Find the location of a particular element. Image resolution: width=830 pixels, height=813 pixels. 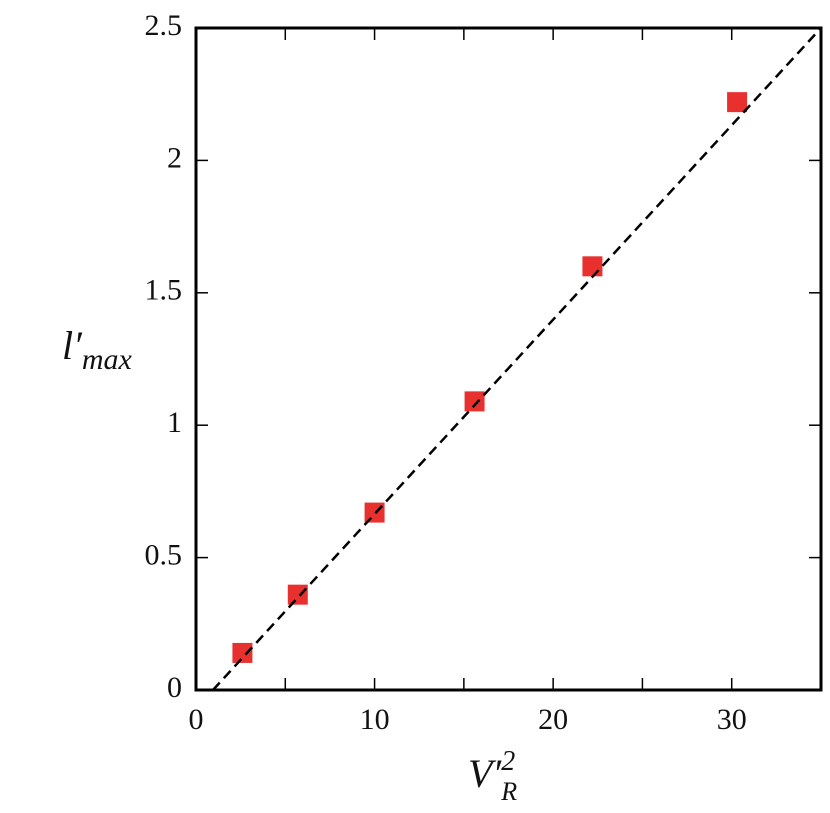

x-label-sup: 2 is located at coordinates (508, 761).